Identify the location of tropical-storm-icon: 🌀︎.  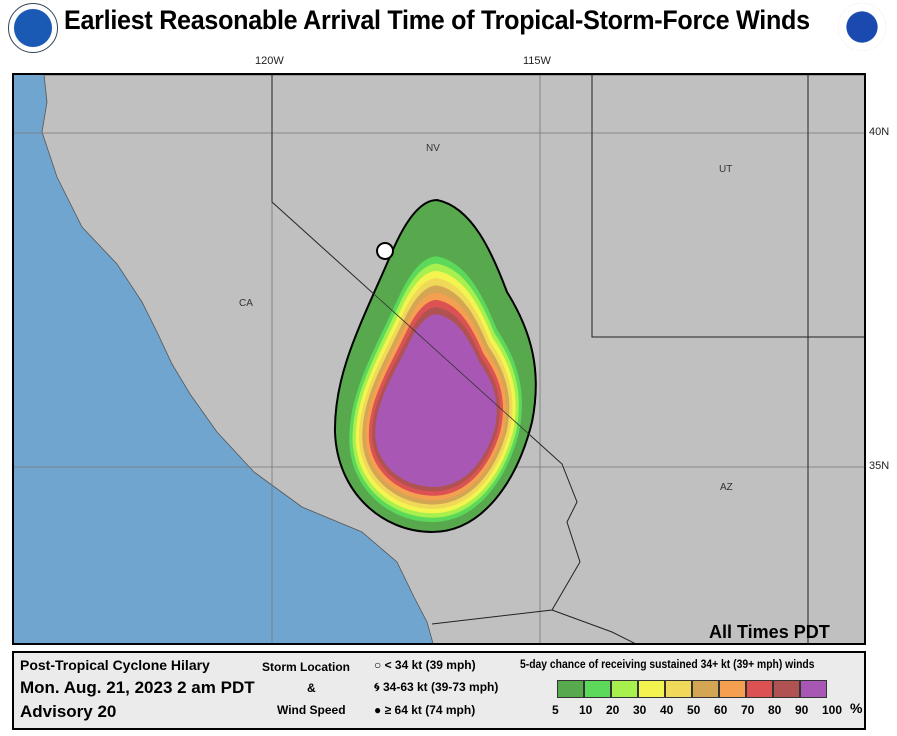
(377, 687).